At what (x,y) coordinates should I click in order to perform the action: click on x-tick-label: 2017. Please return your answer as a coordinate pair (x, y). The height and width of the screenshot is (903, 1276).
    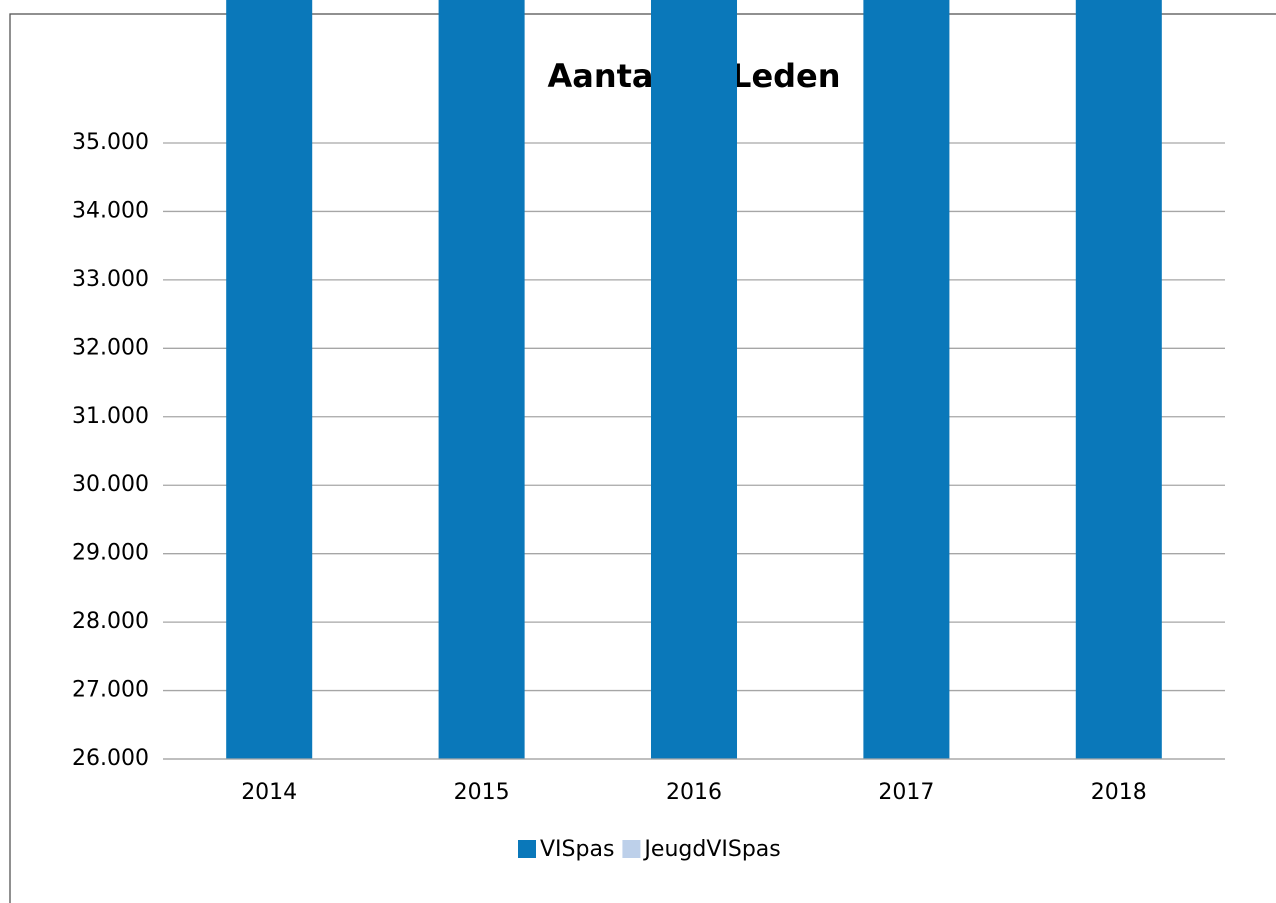
    Looking at the image, I should click on (906, 792).